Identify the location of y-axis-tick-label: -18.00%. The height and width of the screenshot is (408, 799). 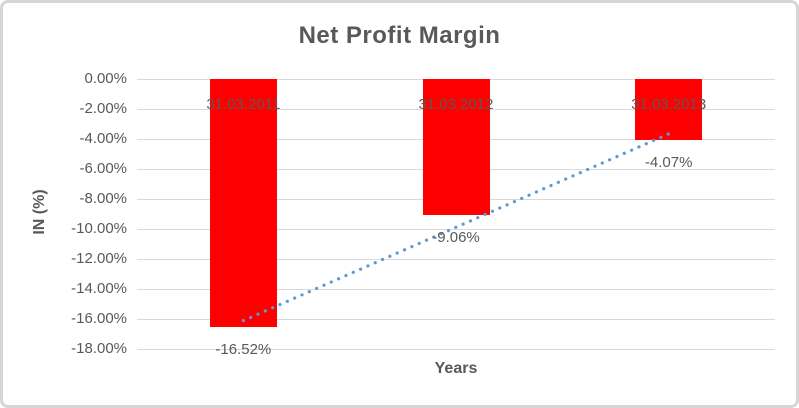
(99, 348).